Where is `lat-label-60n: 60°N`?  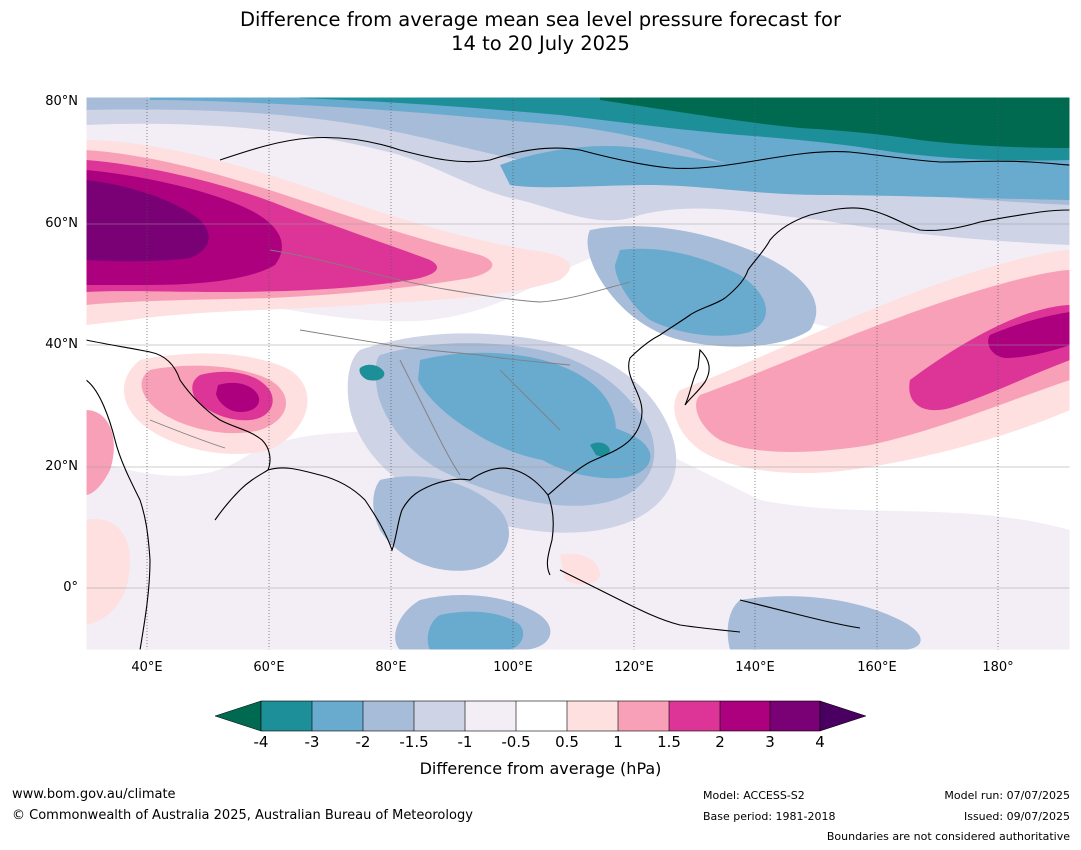
lat-label-60n: 60°N is located at coordinates (61, 223).